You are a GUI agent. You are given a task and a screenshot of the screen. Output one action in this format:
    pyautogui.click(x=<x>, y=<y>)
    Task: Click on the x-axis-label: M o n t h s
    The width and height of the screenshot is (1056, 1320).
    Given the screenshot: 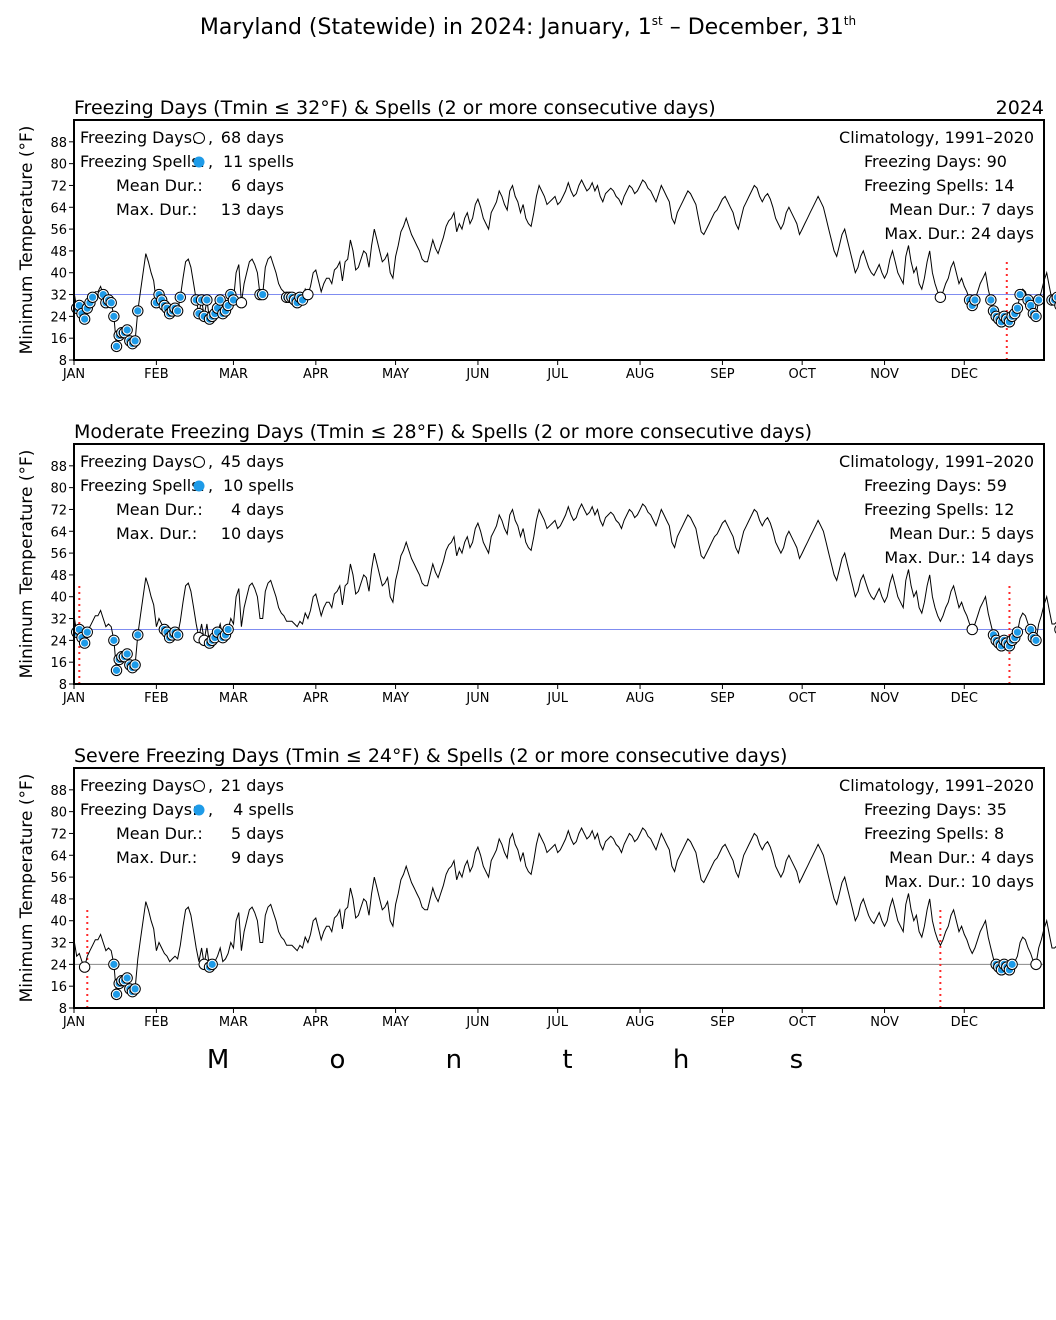 What is the action you would take?
    pyautogui.click(x=528, y=1060)
    